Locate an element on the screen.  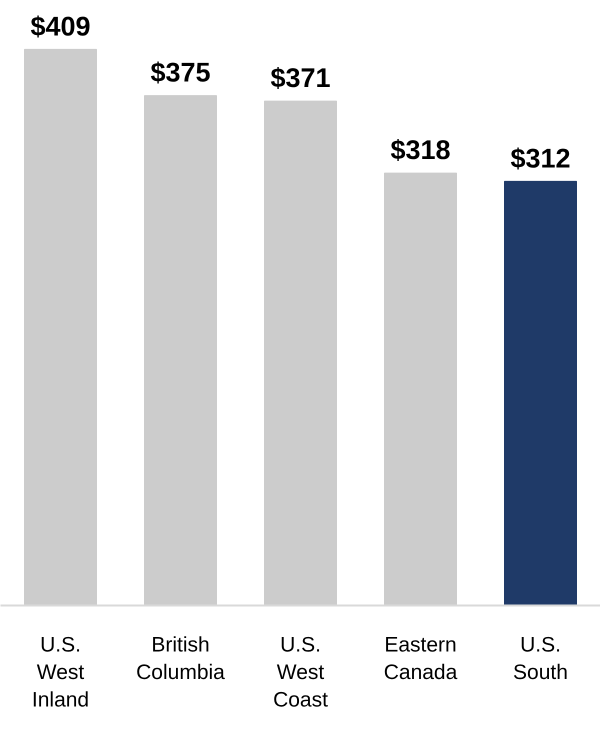
data-label: $375 is located at coordinates (180, 73).